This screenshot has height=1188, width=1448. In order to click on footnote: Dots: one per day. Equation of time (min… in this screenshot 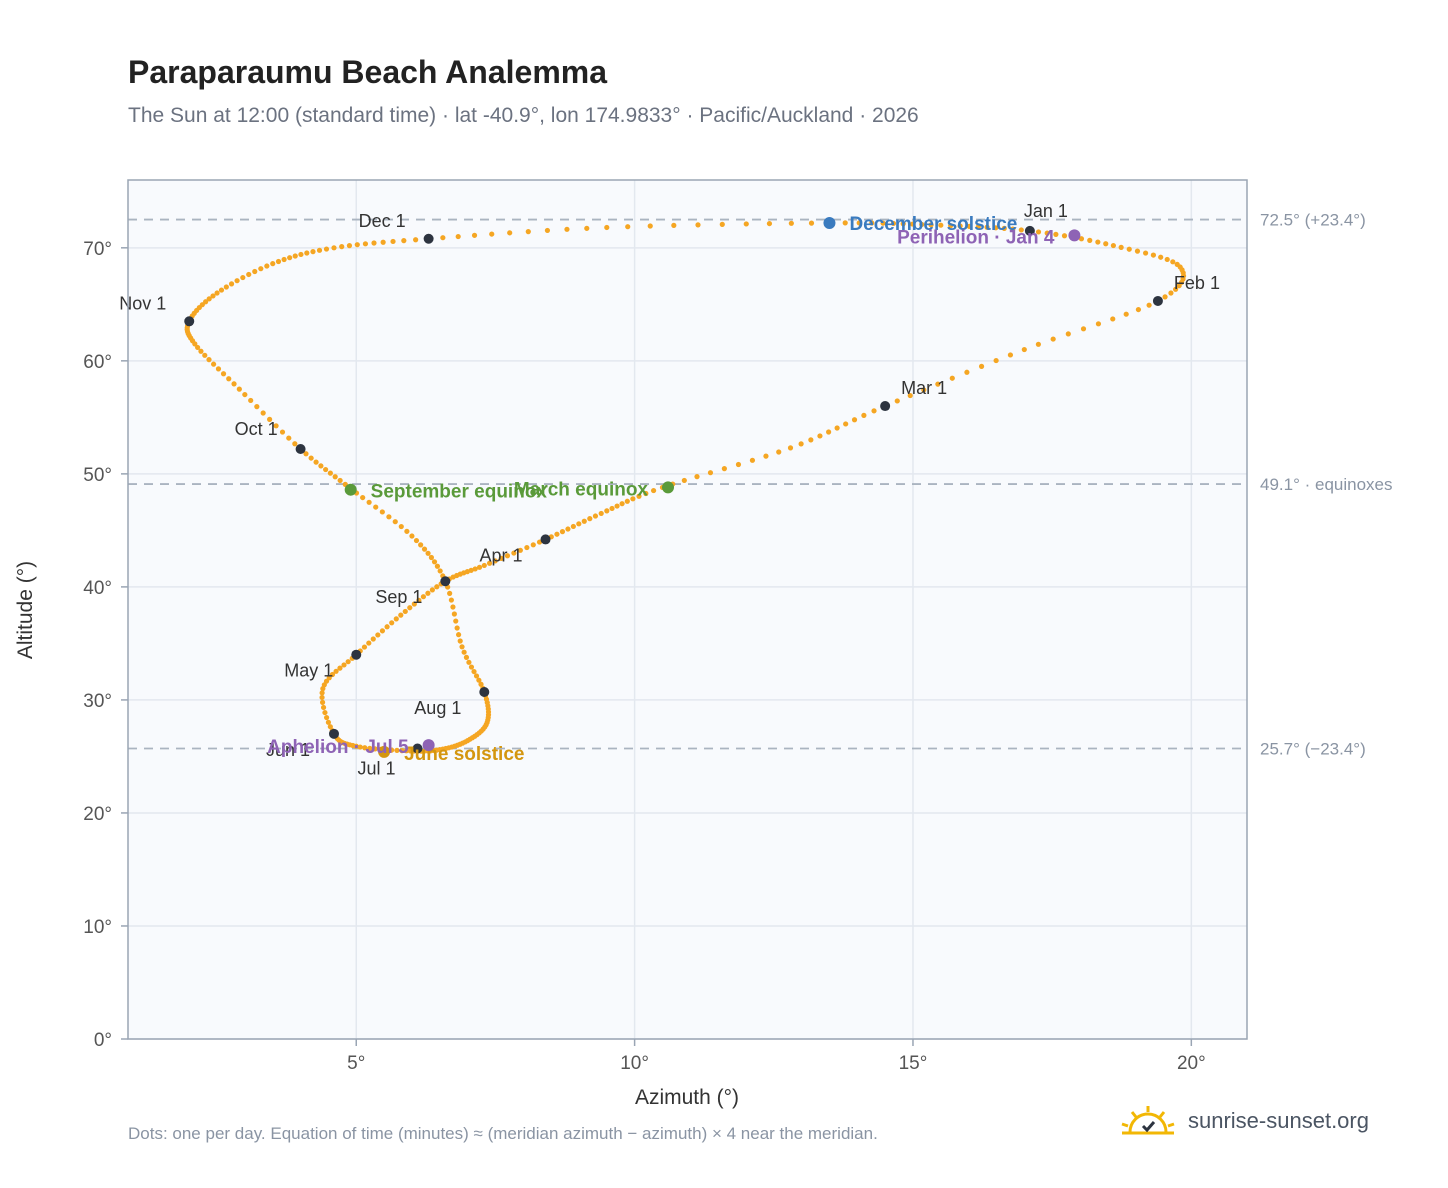, I will do `click(503, 1133)`.